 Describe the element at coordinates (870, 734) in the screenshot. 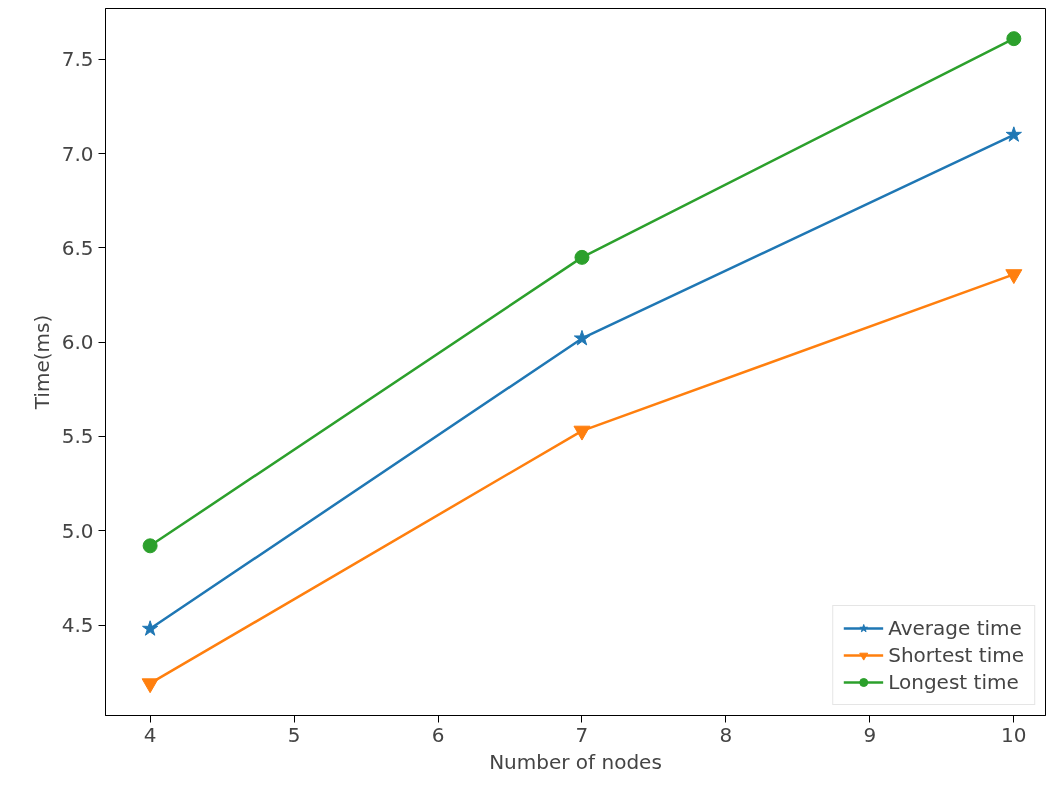

I see `x-tick-label: 9` at that location.